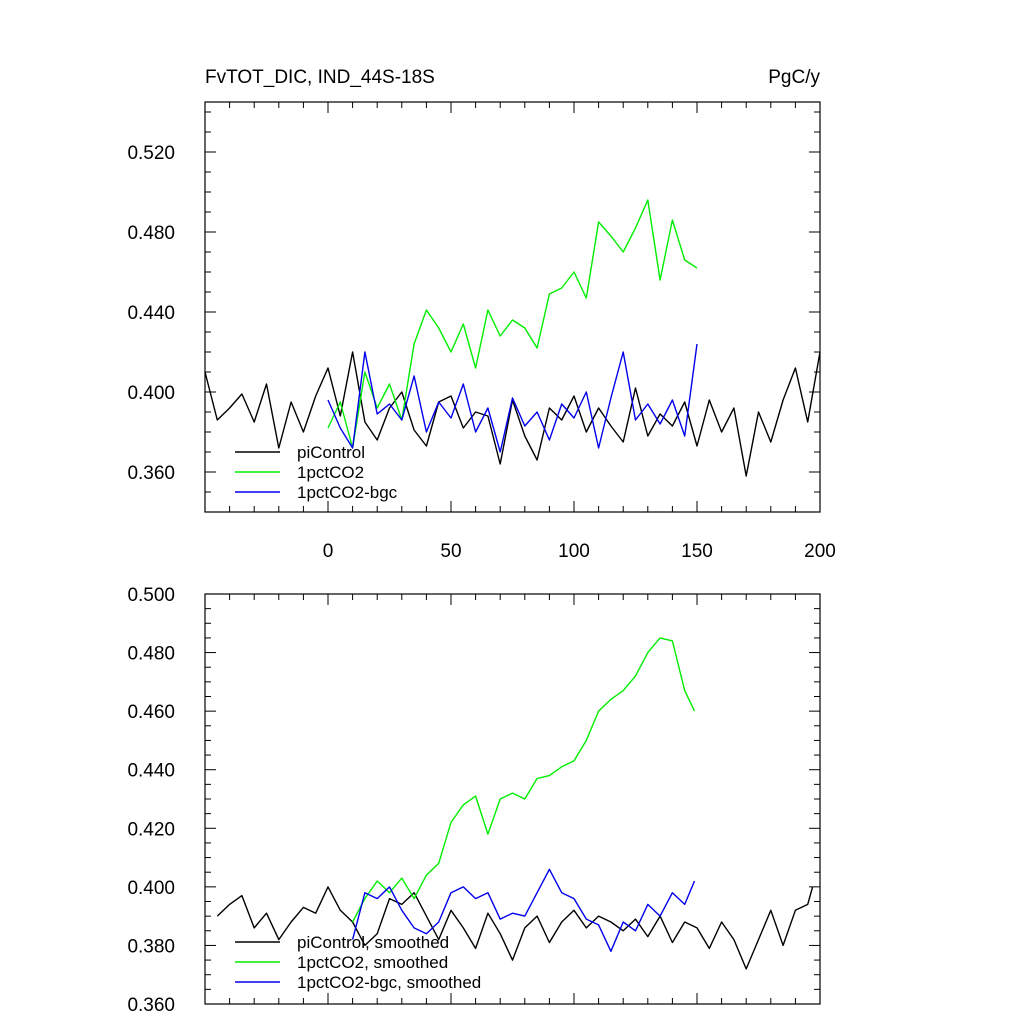 This screenshot has height=1024, width=1024. Describe the element at coordinates (331, 452) in the screenshot. I see `legend-label: piControl` at that location.